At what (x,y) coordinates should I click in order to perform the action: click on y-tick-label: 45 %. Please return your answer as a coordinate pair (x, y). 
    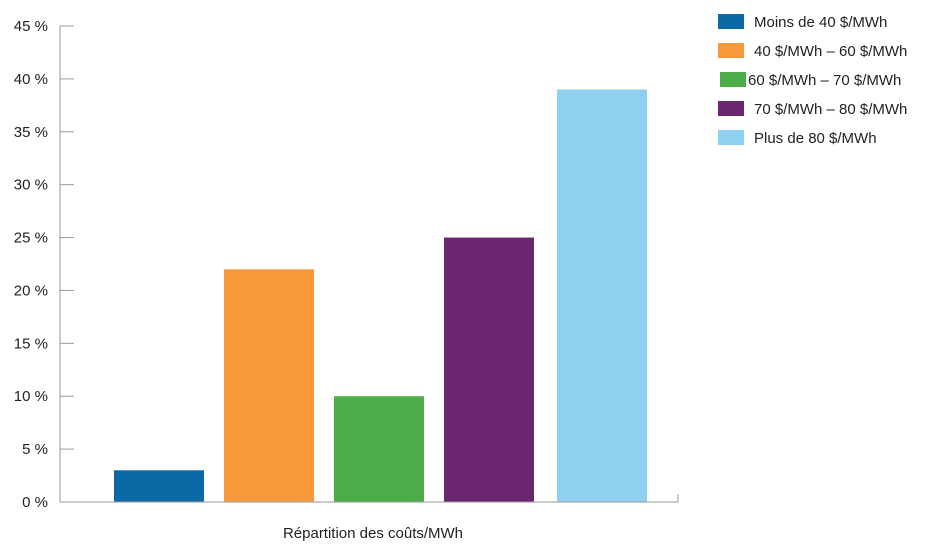
    Looking at the image, I should click on (31, 26).